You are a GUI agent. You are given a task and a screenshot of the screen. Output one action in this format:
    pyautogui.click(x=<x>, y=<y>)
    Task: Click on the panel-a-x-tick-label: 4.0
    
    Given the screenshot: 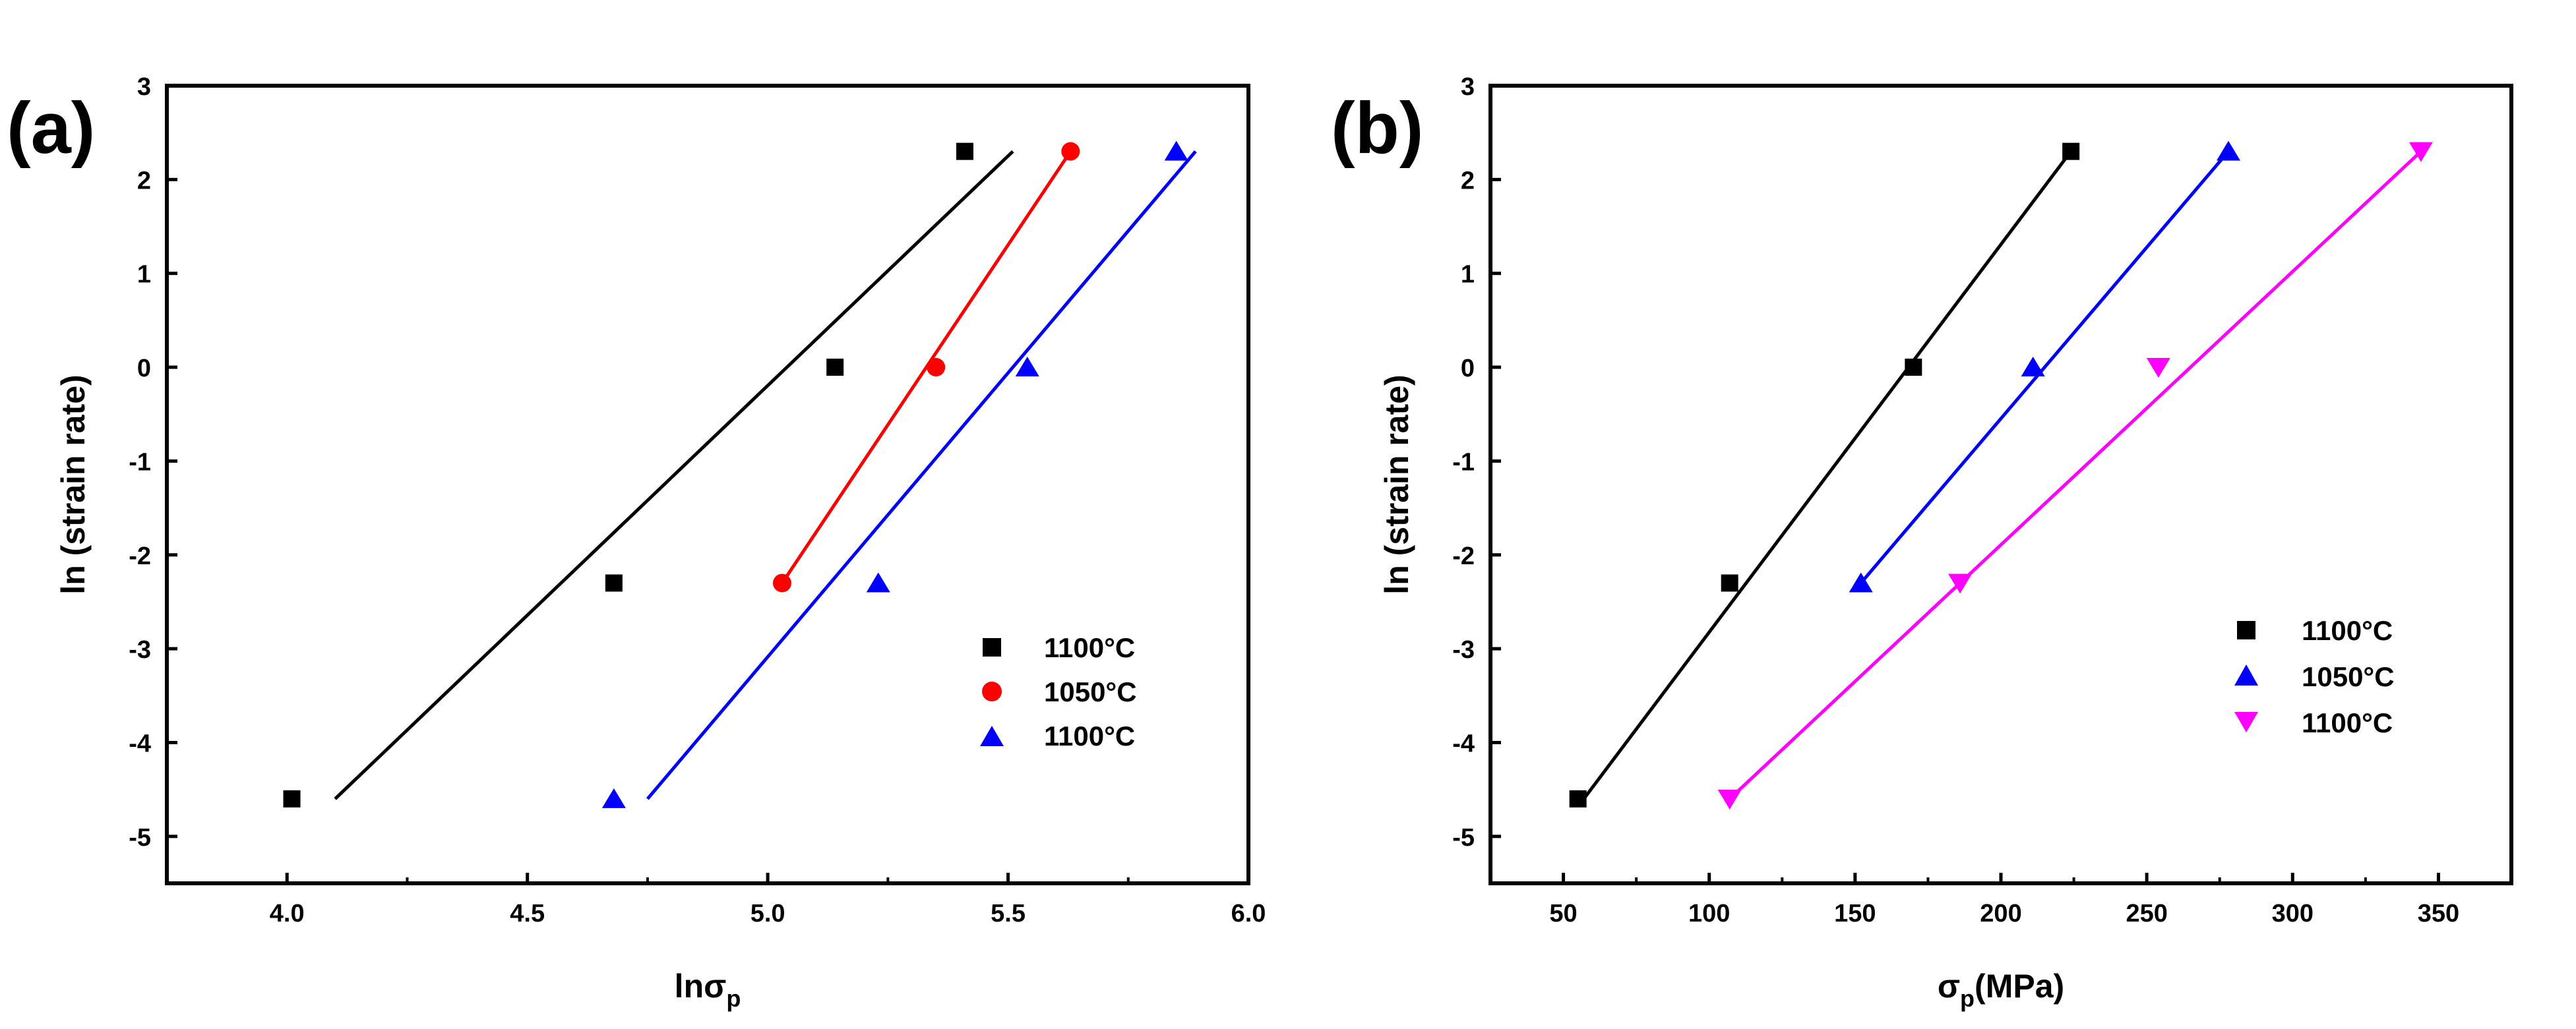 What is the action you would take?
    pyautogui.click(x=287, y=913)
    